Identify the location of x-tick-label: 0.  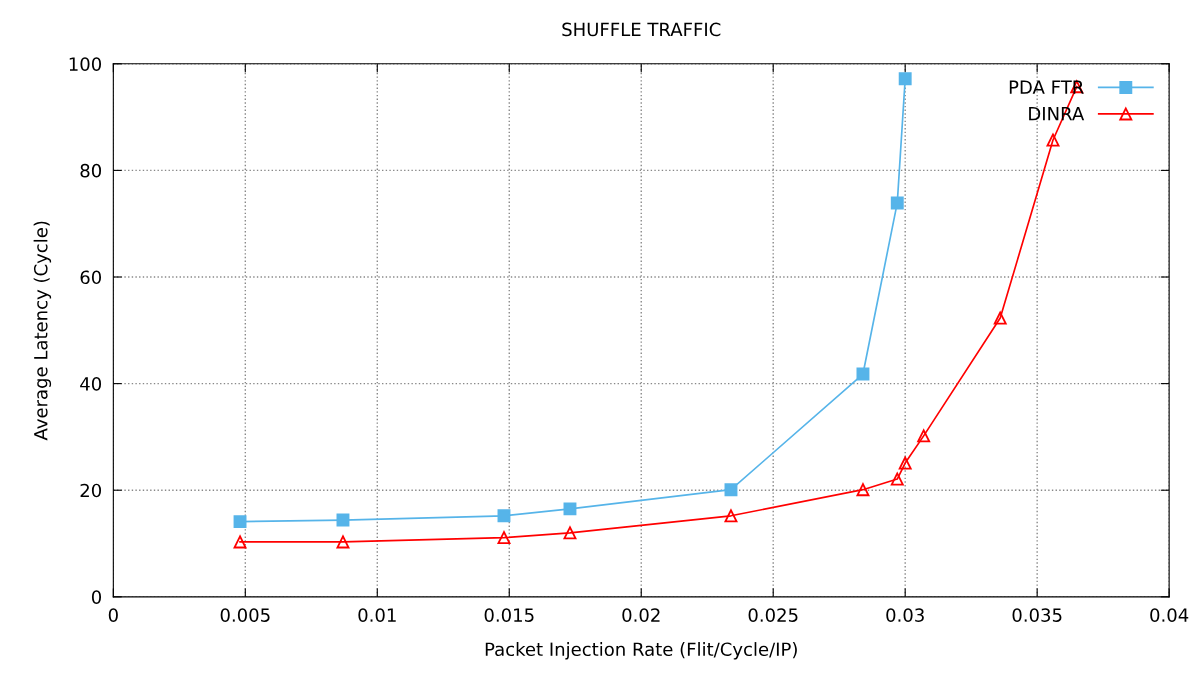
(113, 615).